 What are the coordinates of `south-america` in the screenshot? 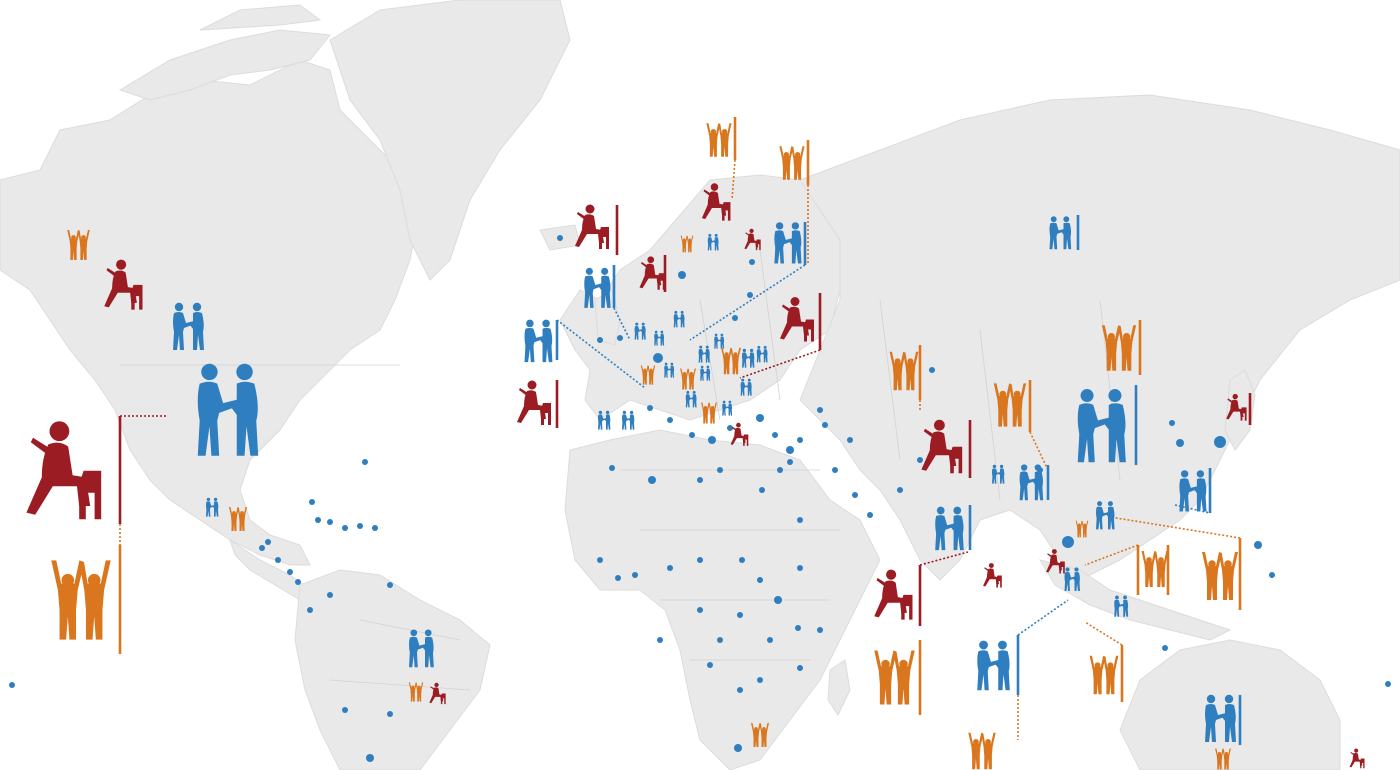 It's located at (392, 669).